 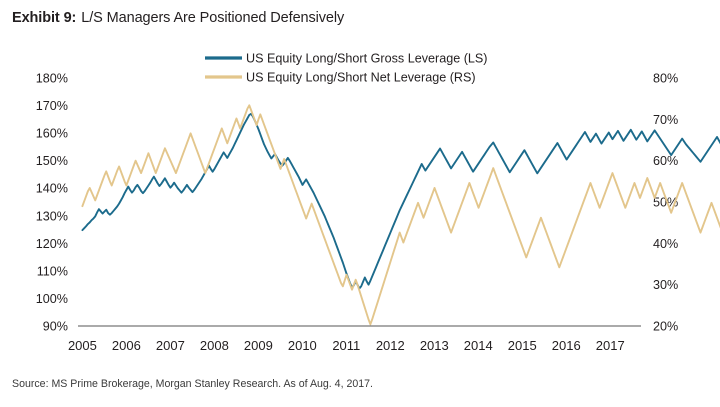 I want to click on x-tick: 2013, so click(x=434, y=345).